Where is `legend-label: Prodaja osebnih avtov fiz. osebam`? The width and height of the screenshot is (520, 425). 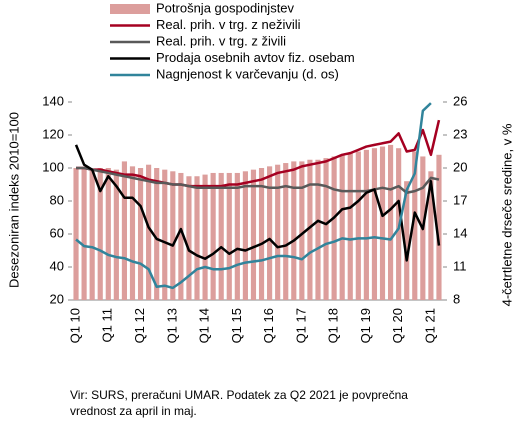
legend-label: Prodaja osebnih avtov fiz. osebam is located at coordinates (255, 57).